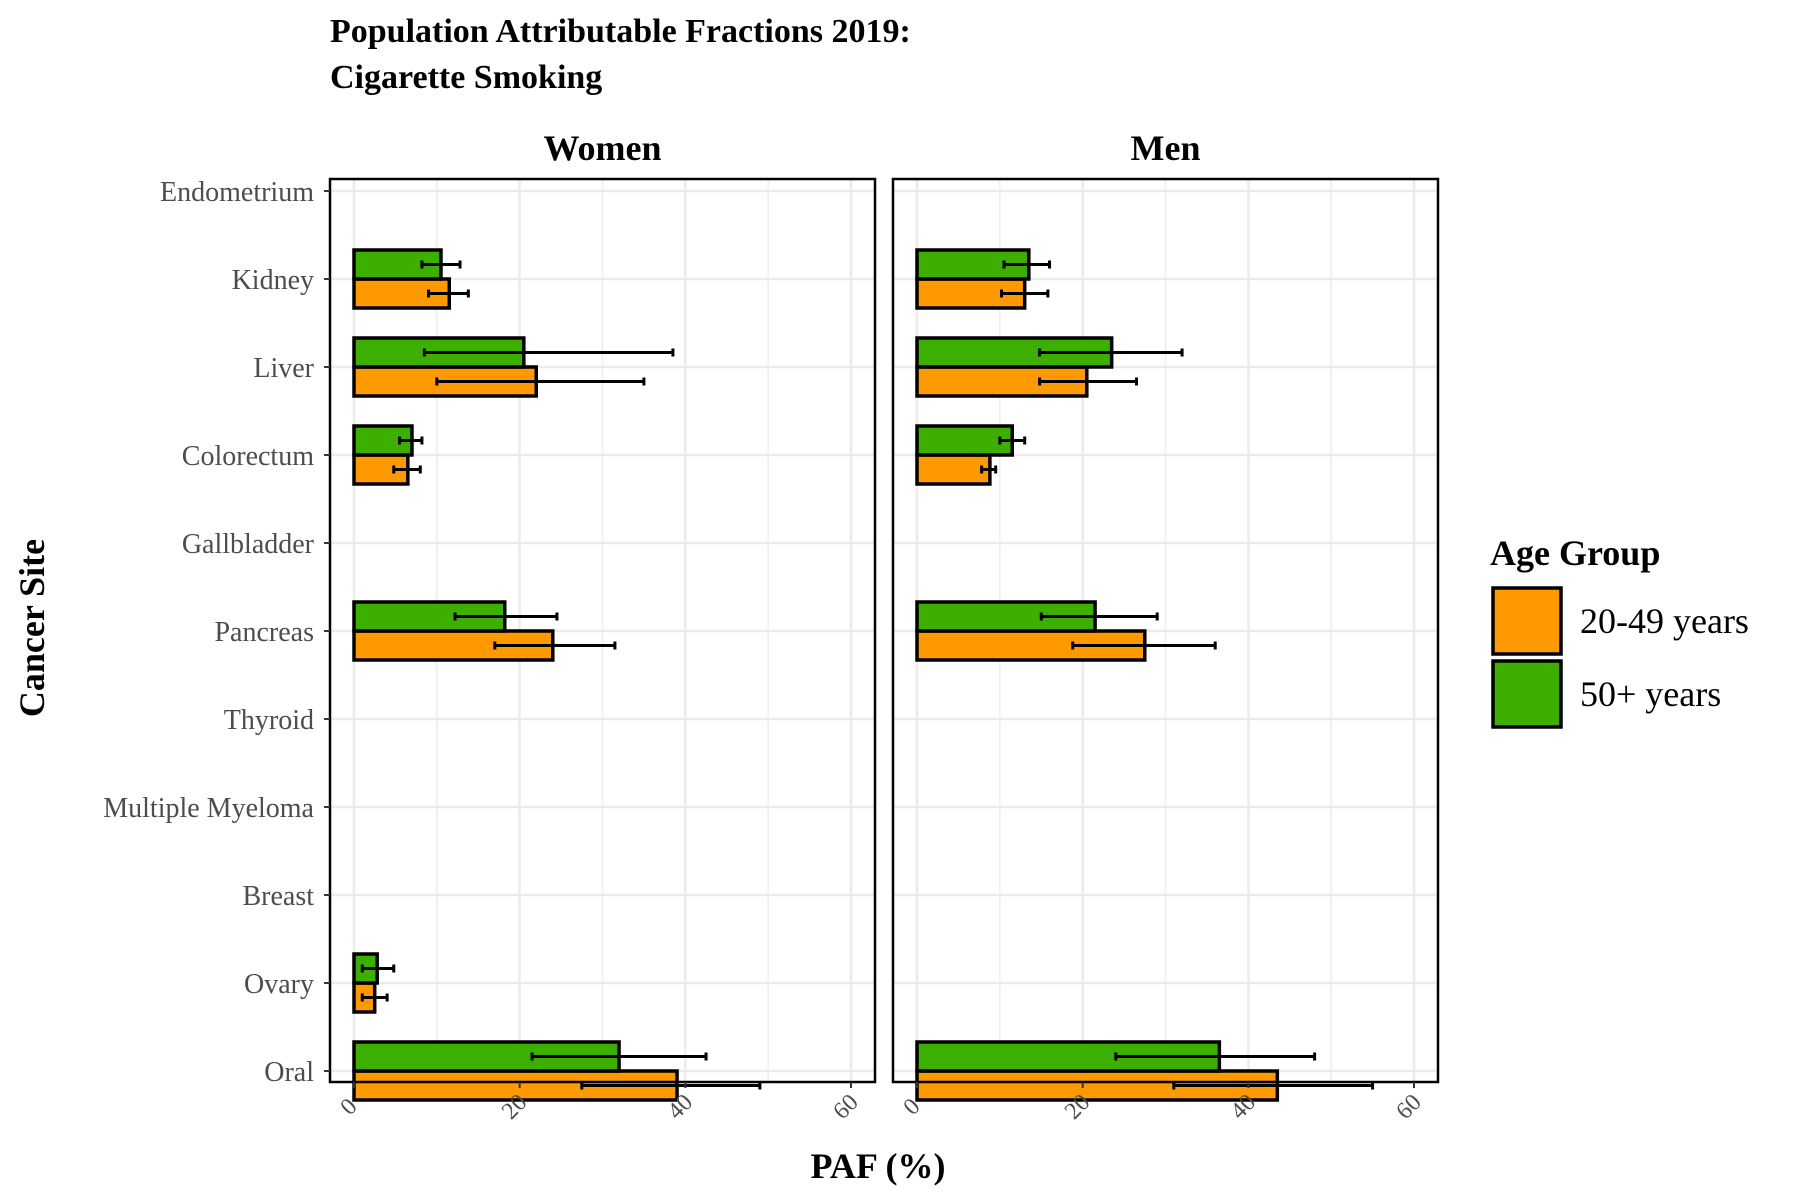 Image resolution: width=1800 pixels, height=1200 pixels. Describe the element at coordinates (248, 544) in the screenshot. I see `y-tick-label: Gallbladder` at that location.